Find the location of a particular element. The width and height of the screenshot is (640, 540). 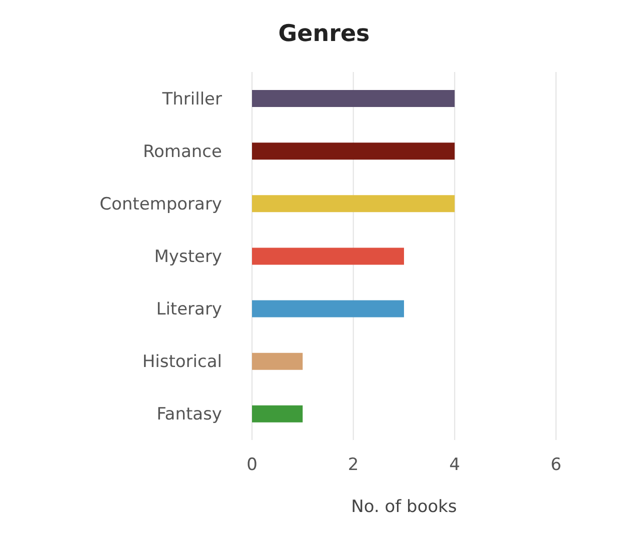

y-tick-label: Romance is located at coordinates (182, 152).